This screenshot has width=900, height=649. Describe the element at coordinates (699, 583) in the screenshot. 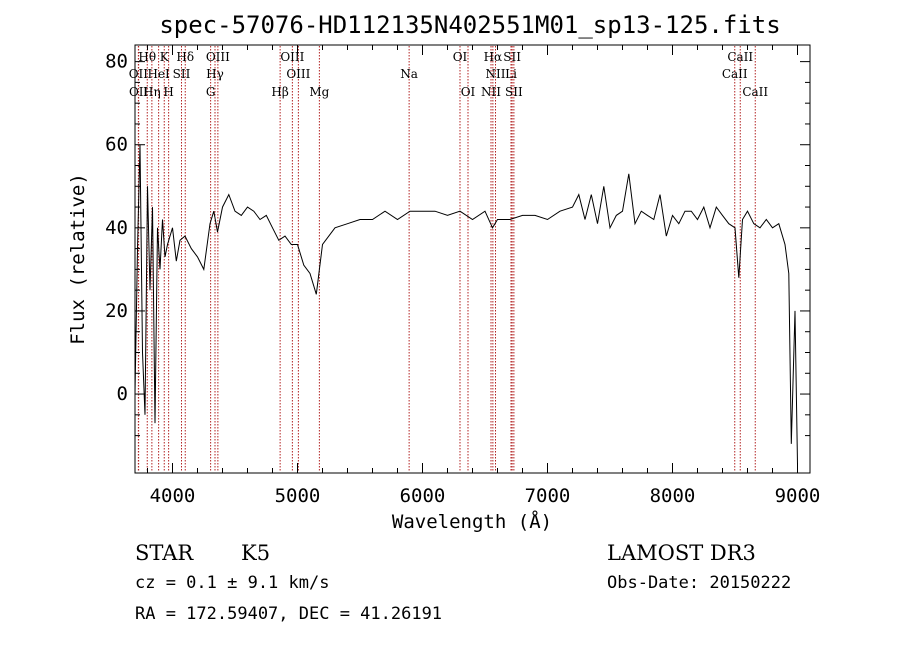

I see `observation-date: Obs-Date: 20150222` at that location.